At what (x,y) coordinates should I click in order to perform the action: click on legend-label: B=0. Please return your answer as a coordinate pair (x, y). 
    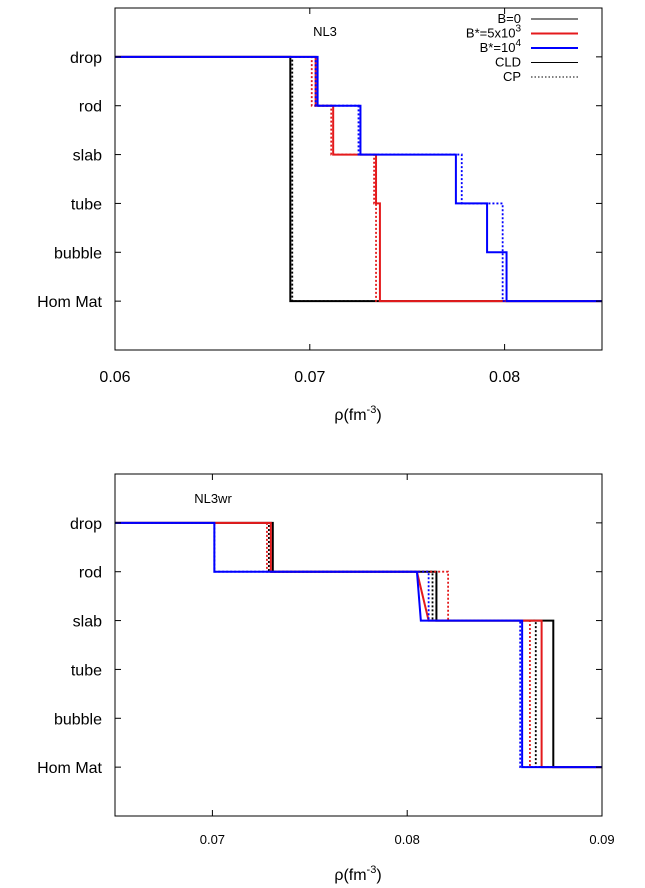
    Looking at the image, I should click on (510, 18).